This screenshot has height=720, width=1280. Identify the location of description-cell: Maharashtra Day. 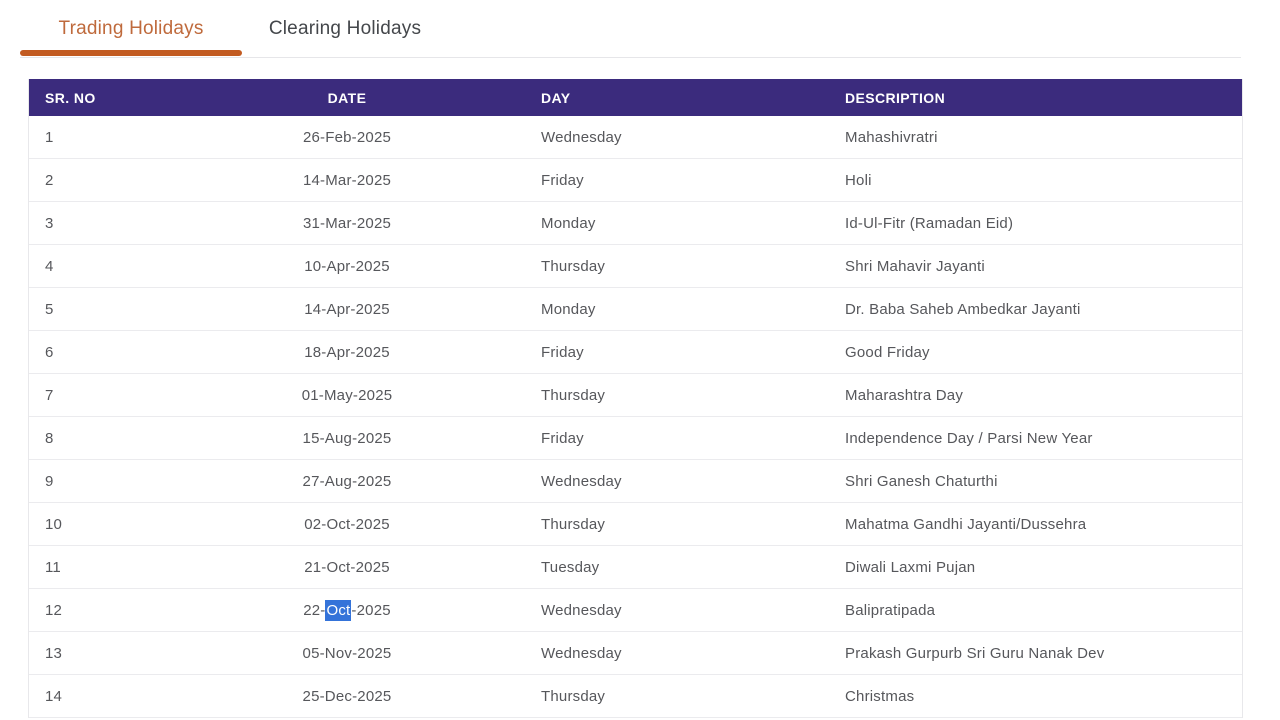
(1035, 395).